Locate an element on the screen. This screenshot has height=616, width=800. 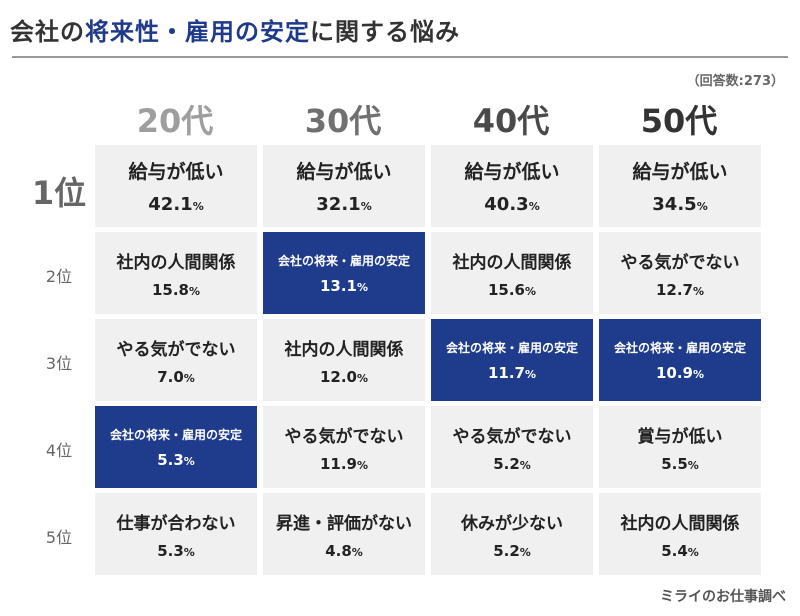
value-number: 5.5 is located at coordinates (674, 463).